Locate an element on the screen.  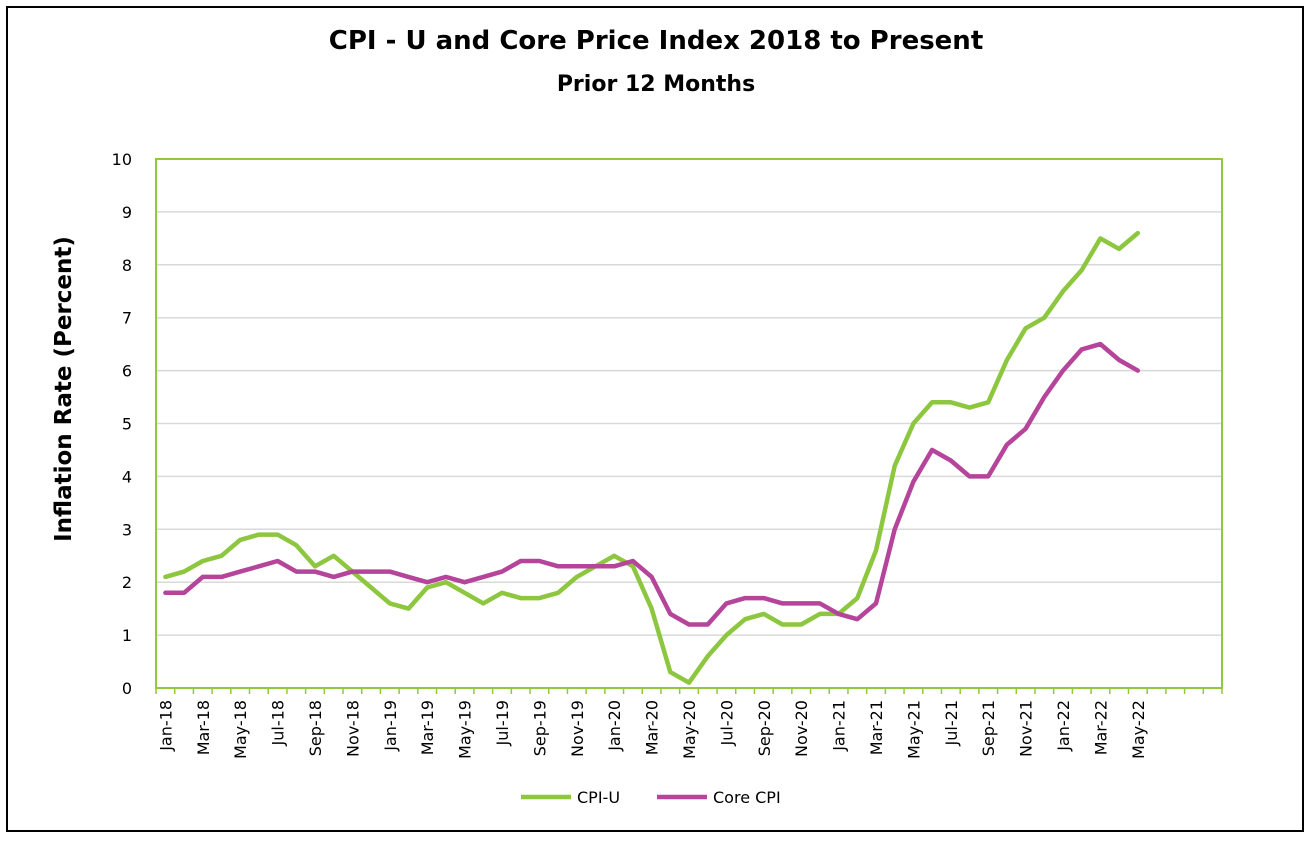
x-tick-label: Jul-19 is located at coordinates (502, 723).